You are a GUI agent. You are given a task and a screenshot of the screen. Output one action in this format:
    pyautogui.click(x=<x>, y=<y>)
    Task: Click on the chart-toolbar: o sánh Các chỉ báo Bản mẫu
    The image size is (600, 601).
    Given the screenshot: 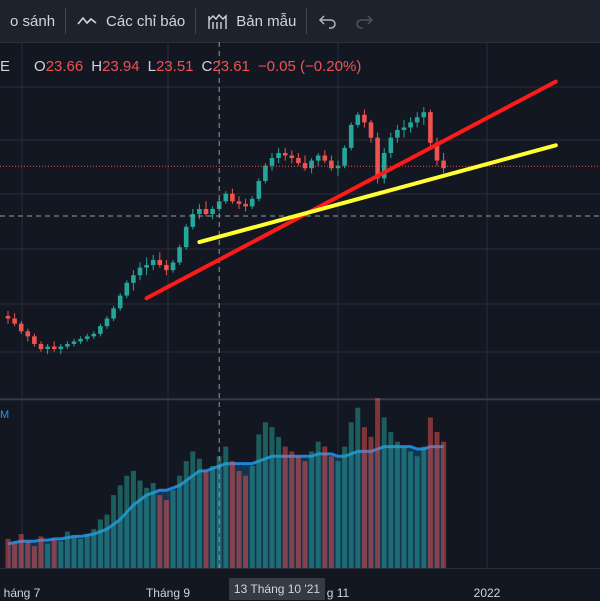 What is the action you would take?
    pyautogui.click(x=300, y=21)
    